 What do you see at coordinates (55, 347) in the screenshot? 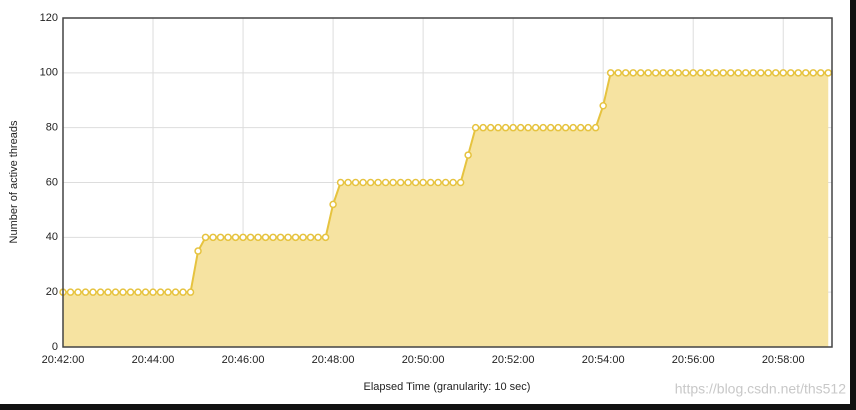
I see `y-tick-label: 0` at bounding box center [55, 347].